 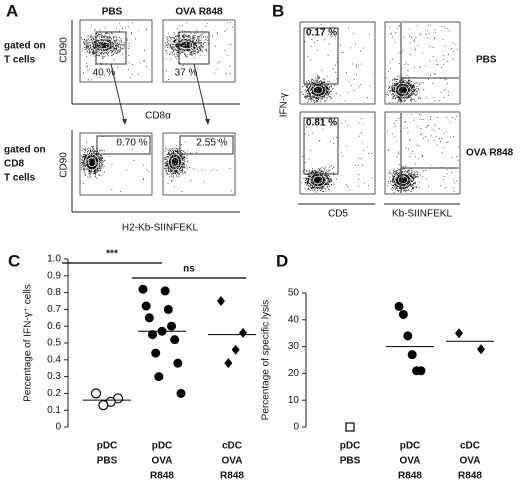 I want to click on significance-label: ns, so click(x=189, y=269).